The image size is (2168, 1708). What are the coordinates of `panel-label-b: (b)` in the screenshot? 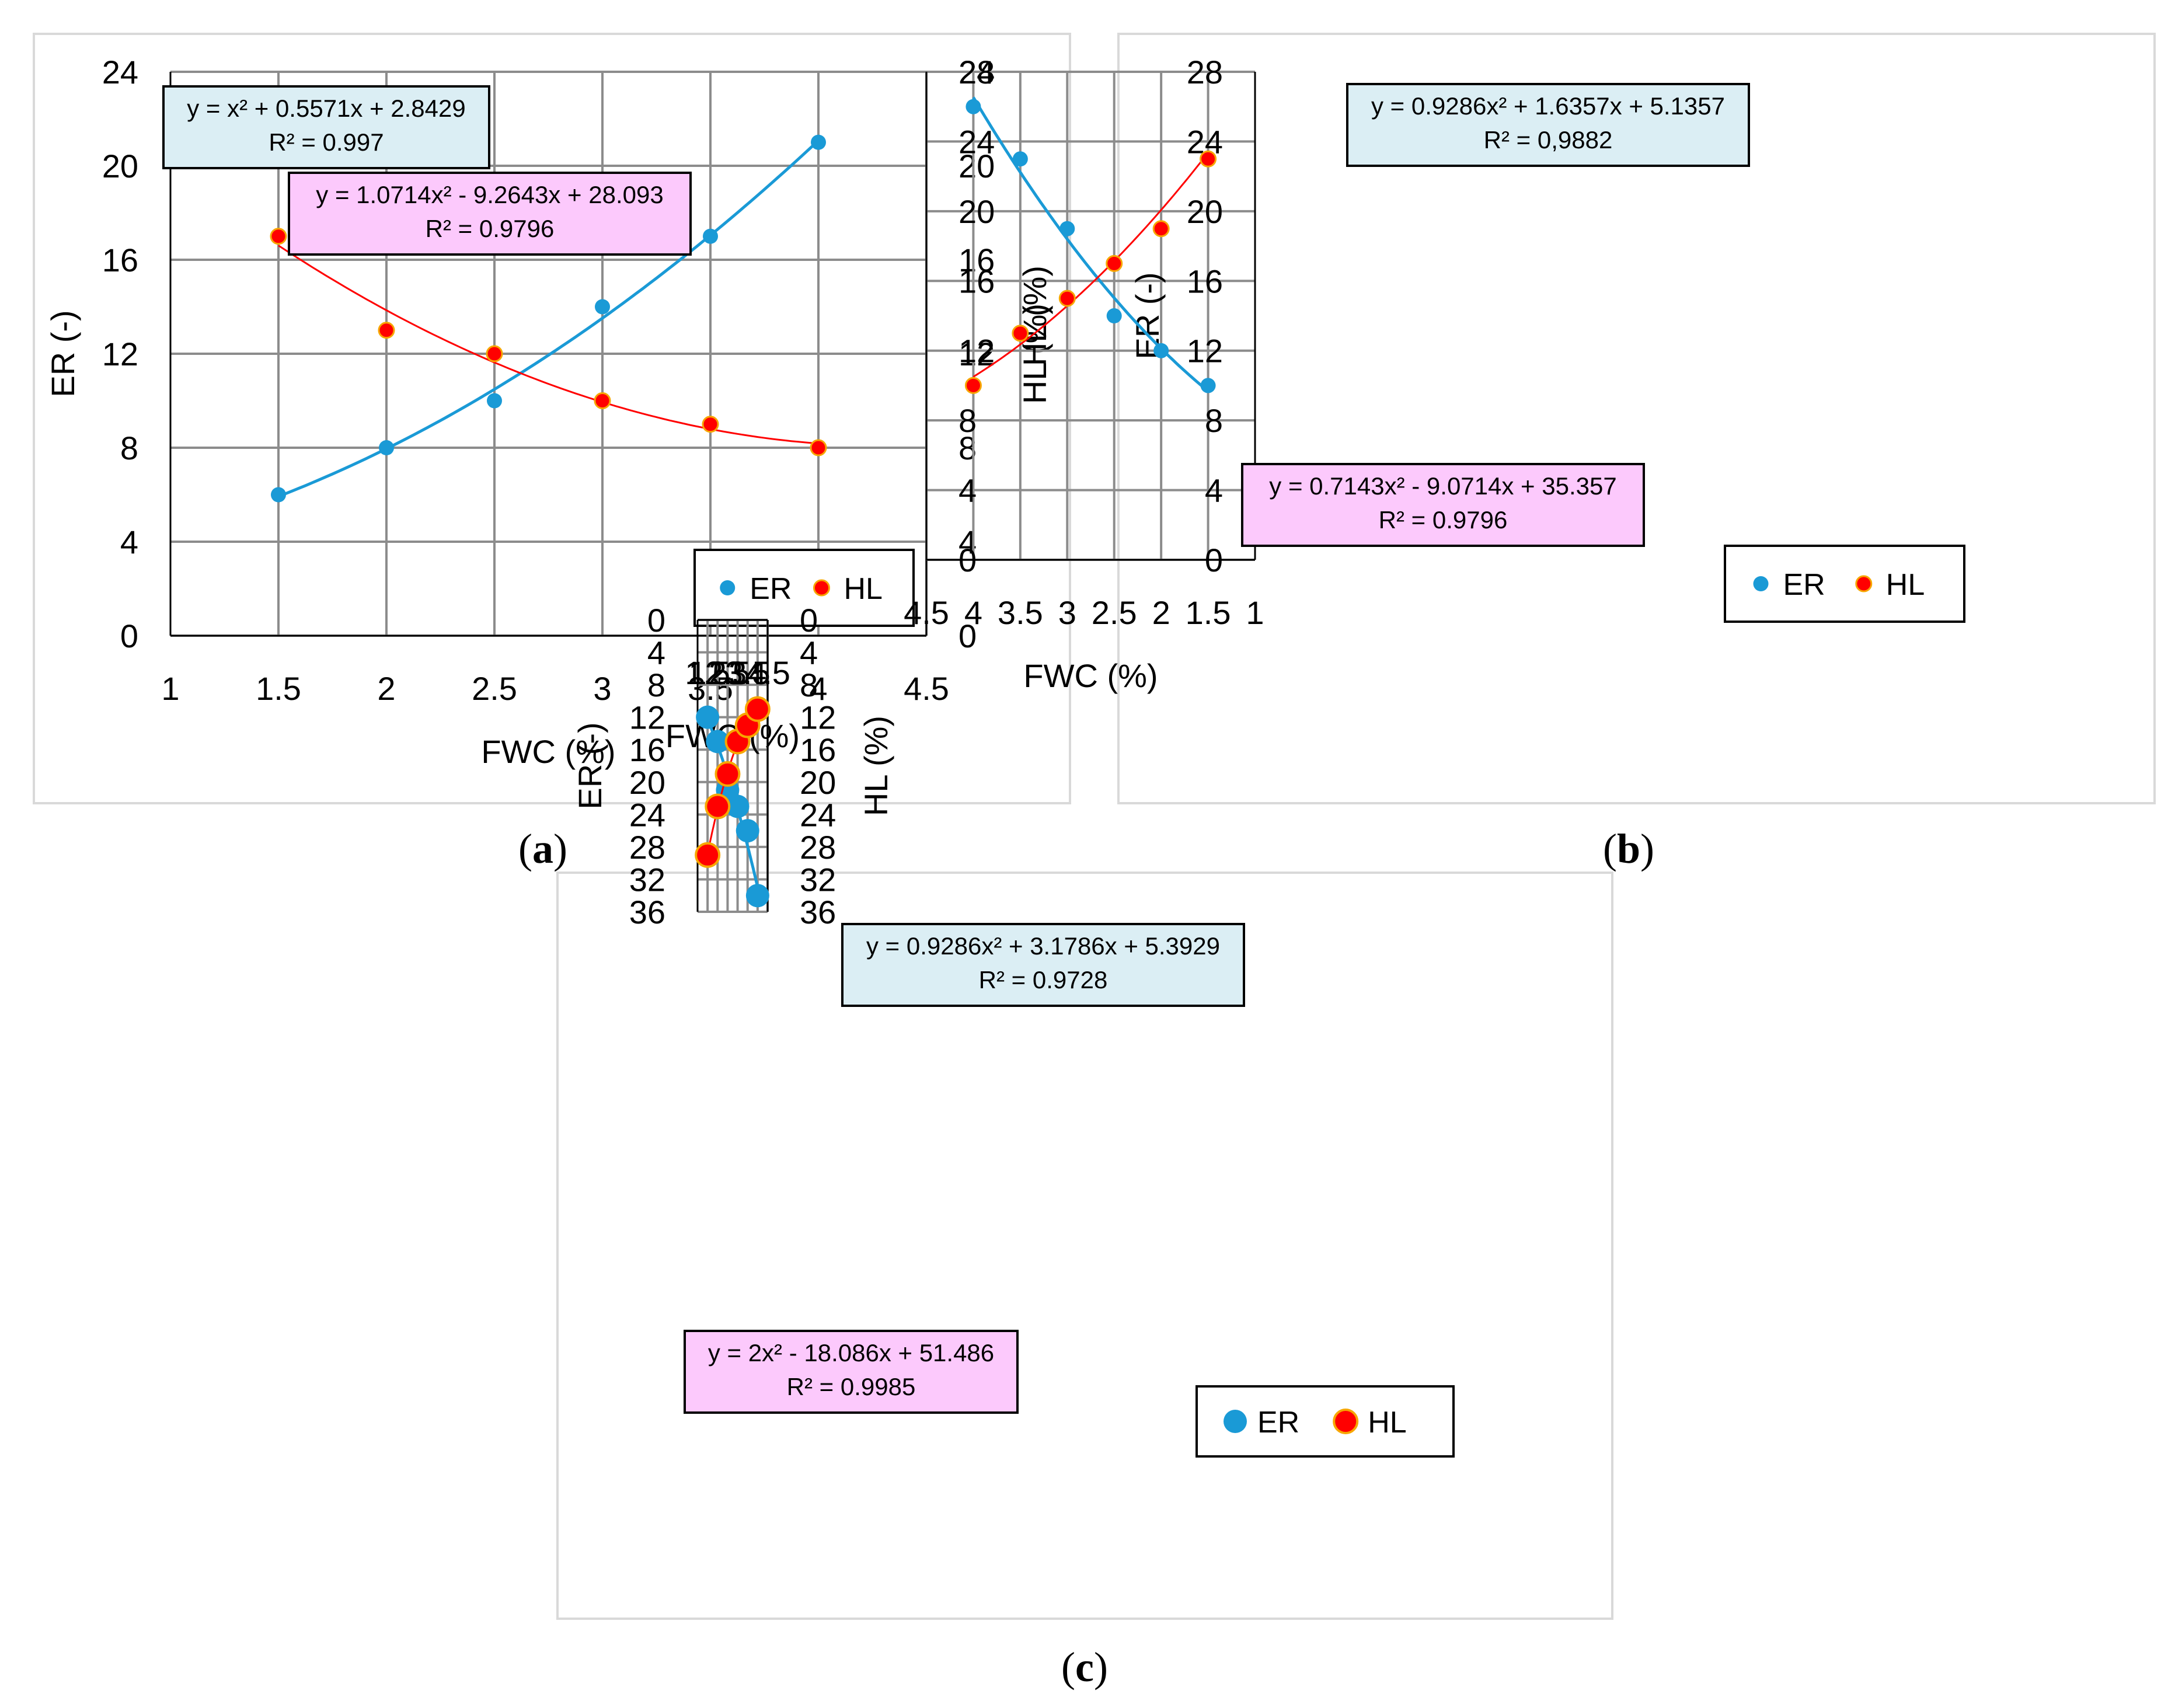 It's located at (1629, 849).